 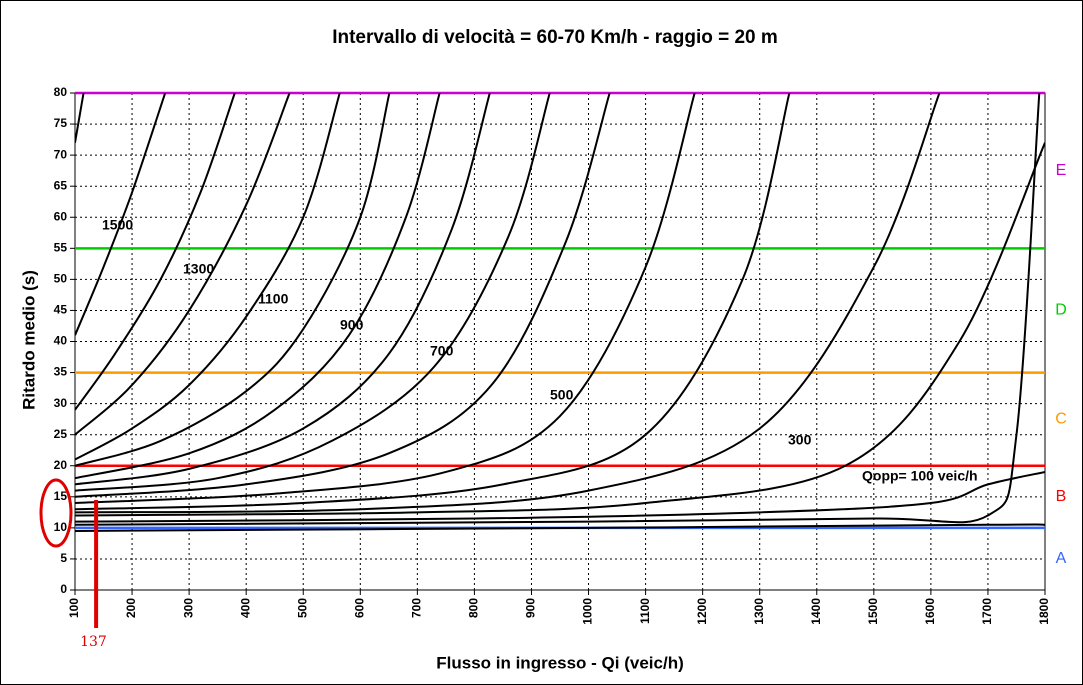 I want to click on level-label: B, so click(x=1061, y=496).